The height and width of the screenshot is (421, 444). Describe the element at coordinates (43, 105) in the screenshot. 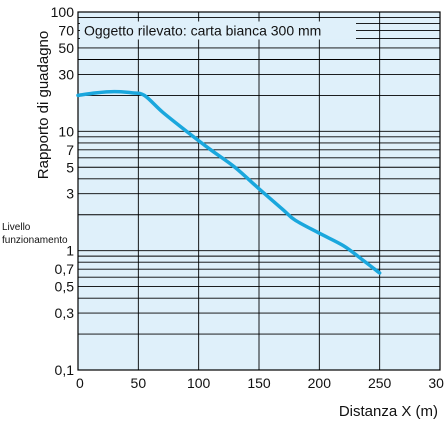

I see `y-axis-label: Rapporto di guadagno` at that location.